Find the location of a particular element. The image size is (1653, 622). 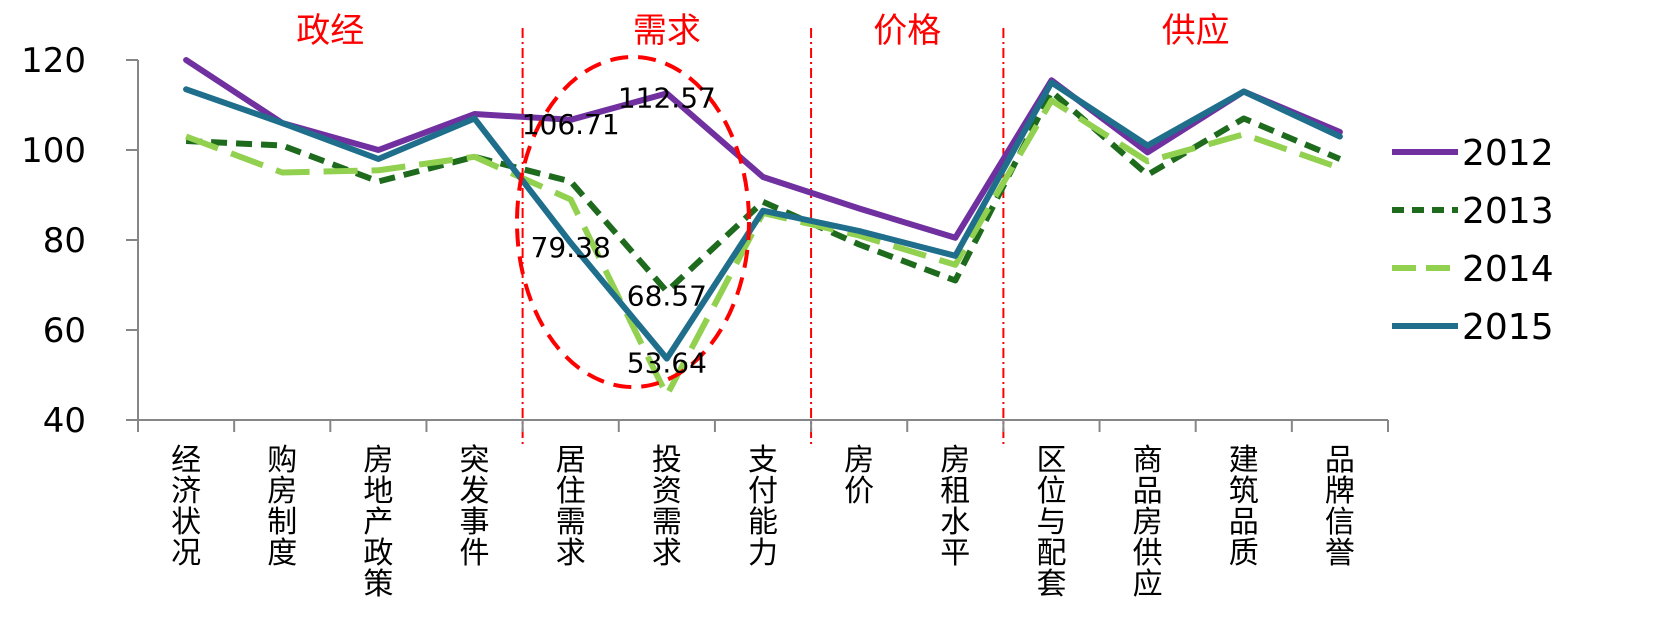

data-label: 112.57 is located at coordinates (667, 97).